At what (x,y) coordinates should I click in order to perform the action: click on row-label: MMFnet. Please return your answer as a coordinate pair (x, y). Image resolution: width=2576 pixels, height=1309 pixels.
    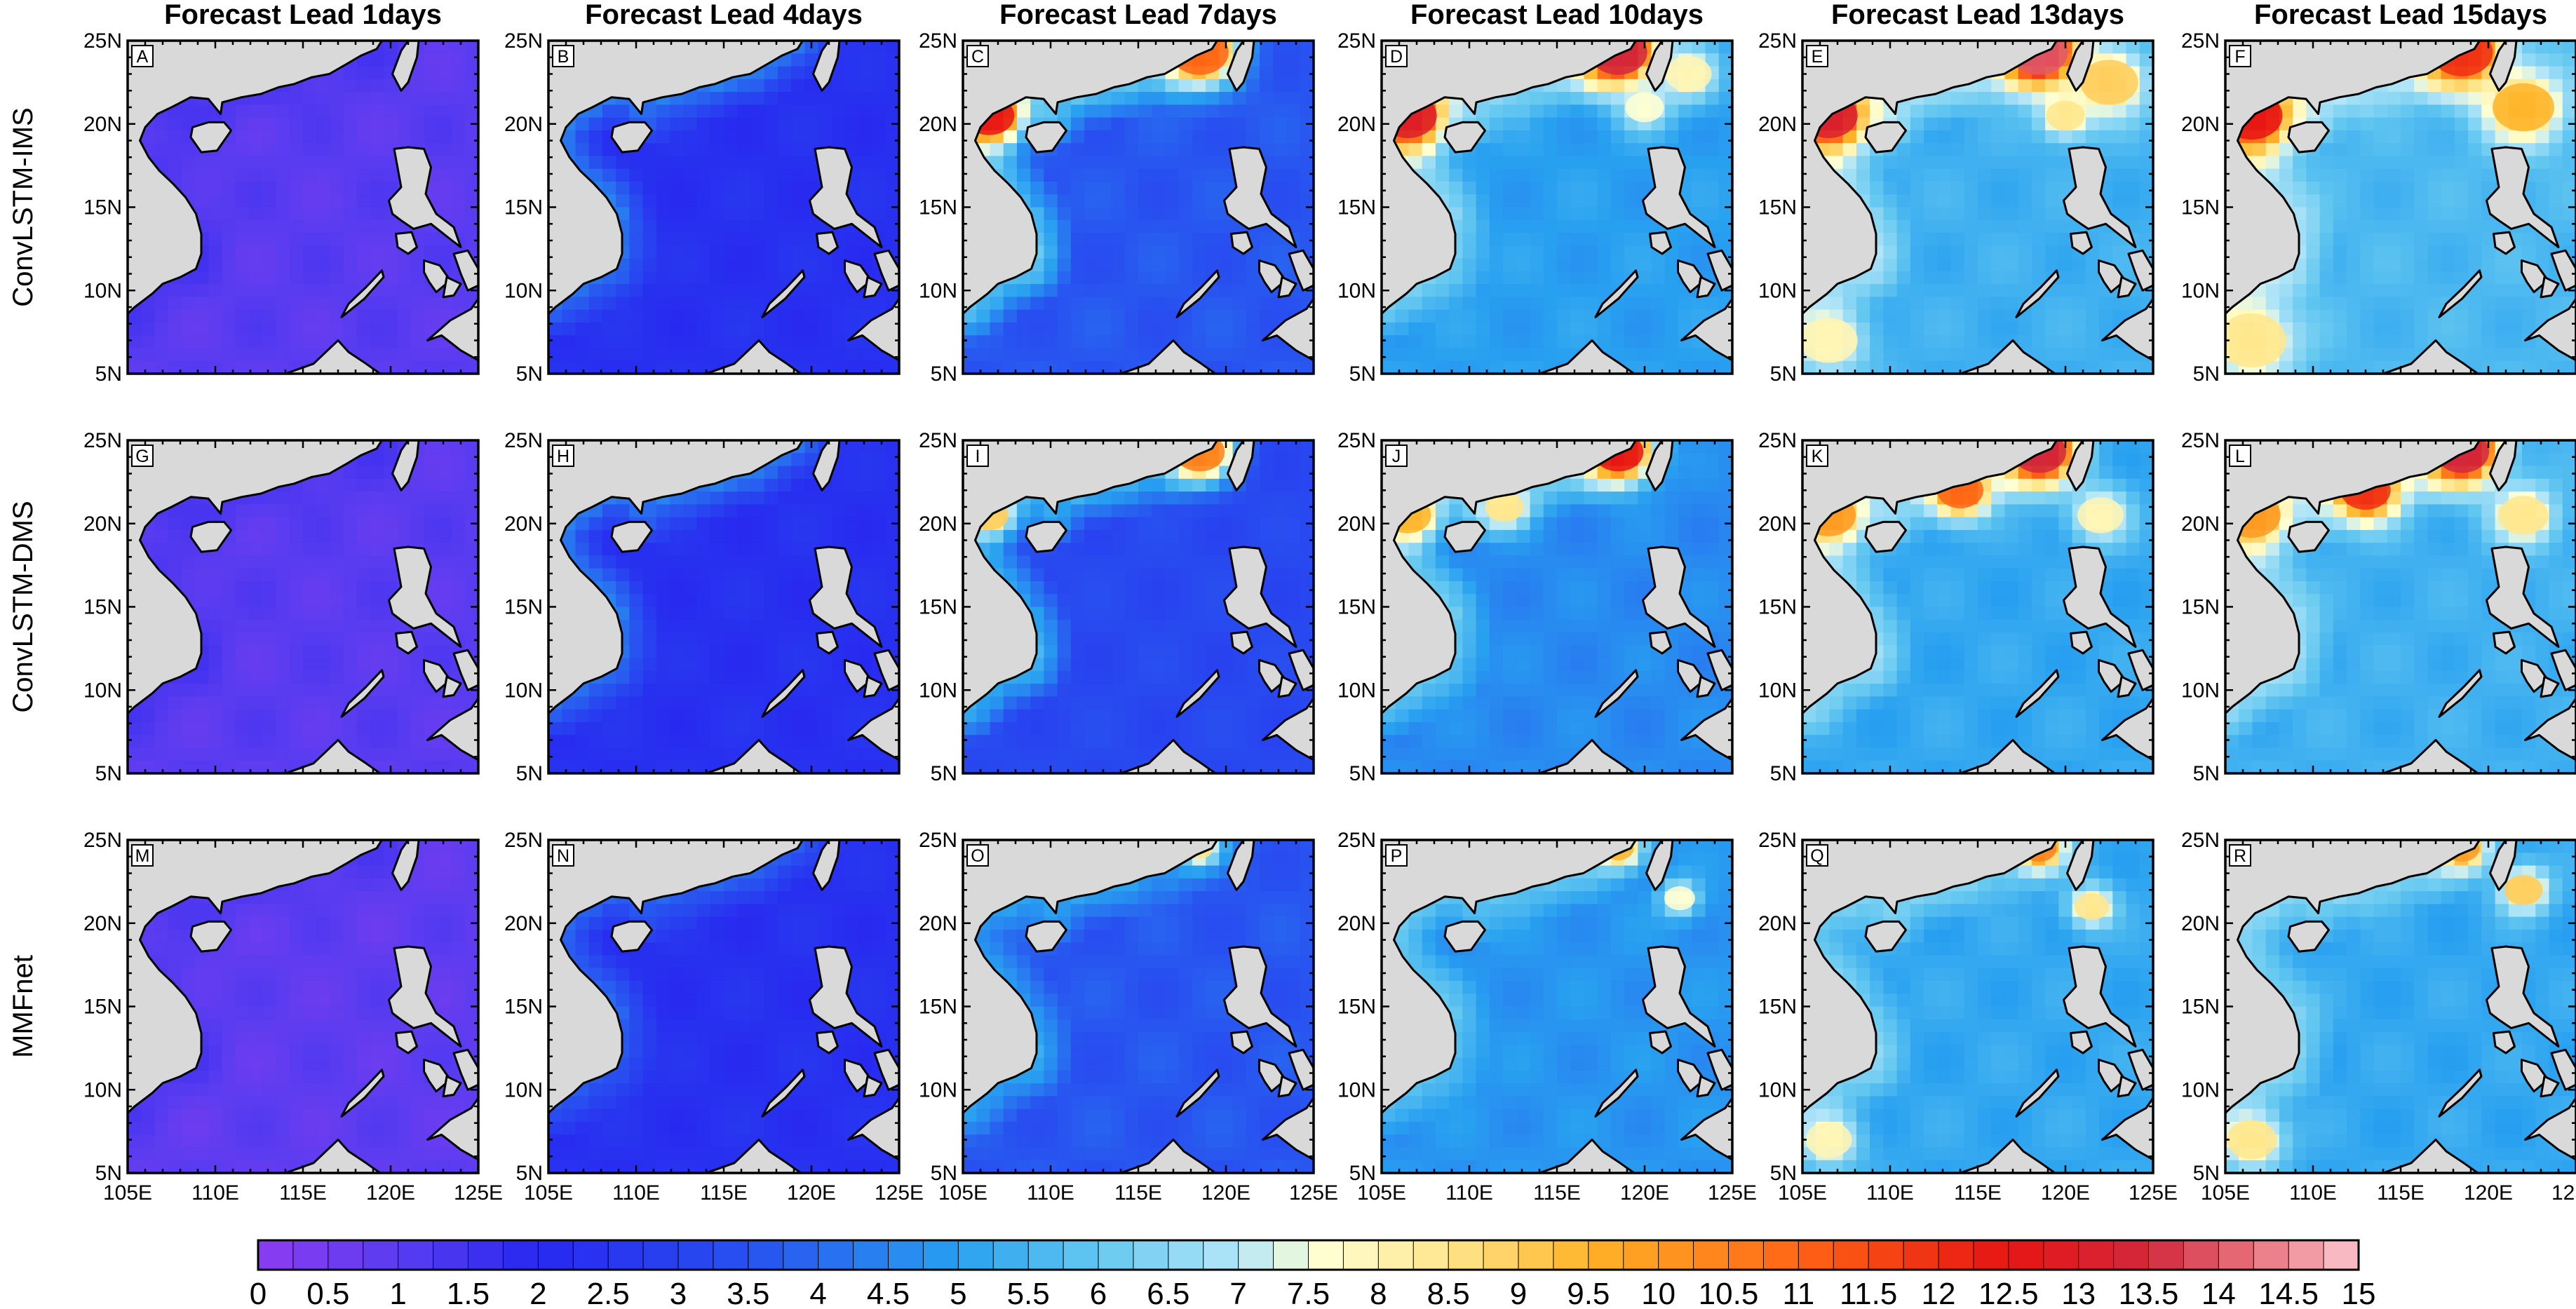
    Looking at the image, I should click on (23, 1006).